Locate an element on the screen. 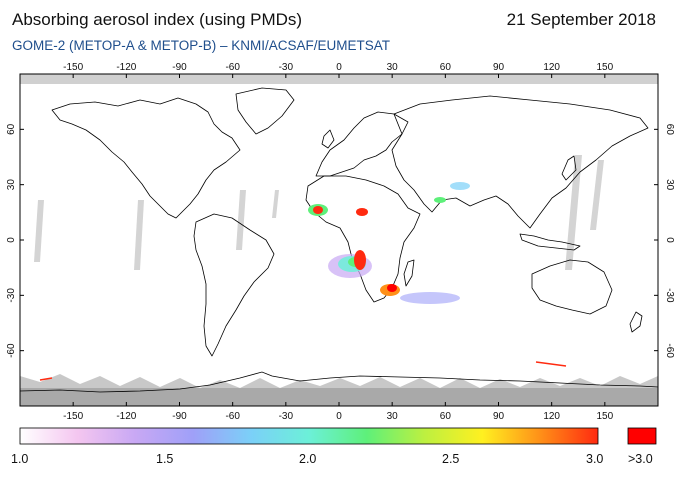  lon-tick-label-top: 30 is located at coordinates (393, 67).